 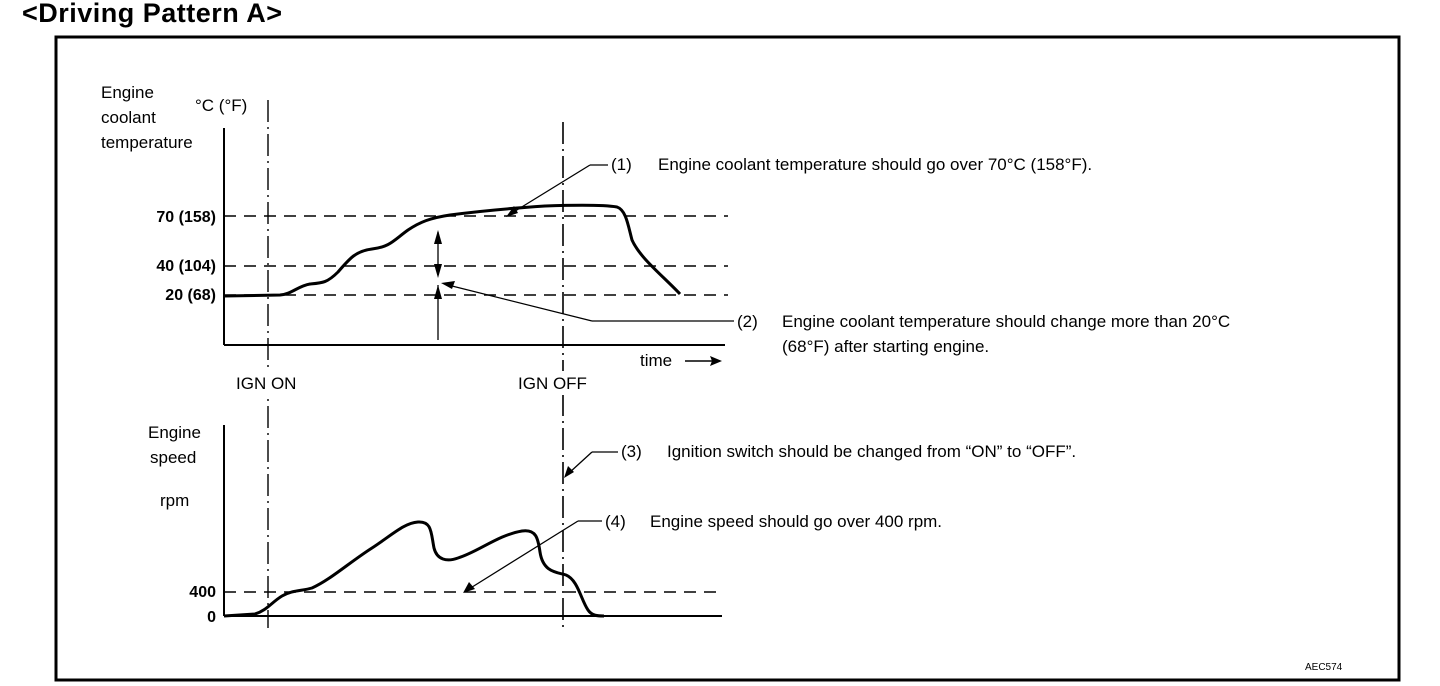 What do you see at coordinates (452, 250) in the screenshot?
I see `coolant-temperature-curve` at bounding box center [452, 250].